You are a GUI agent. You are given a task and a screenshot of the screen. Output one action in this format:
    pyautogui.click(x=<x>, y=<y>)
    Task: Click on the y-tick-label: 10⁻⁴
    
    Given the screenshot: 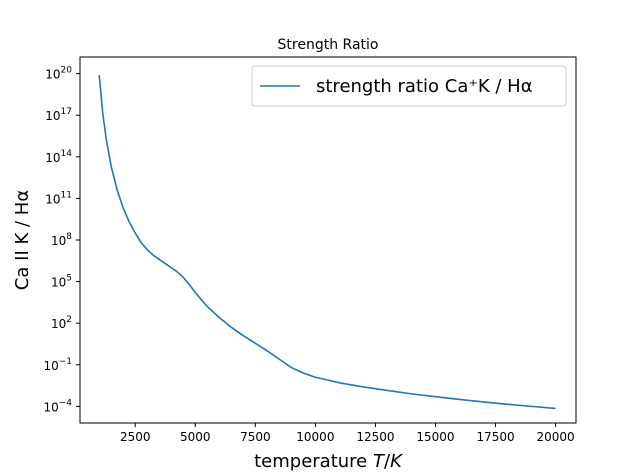 What is the action you would take?
    pyautogui.click(x=57, y=406)
    